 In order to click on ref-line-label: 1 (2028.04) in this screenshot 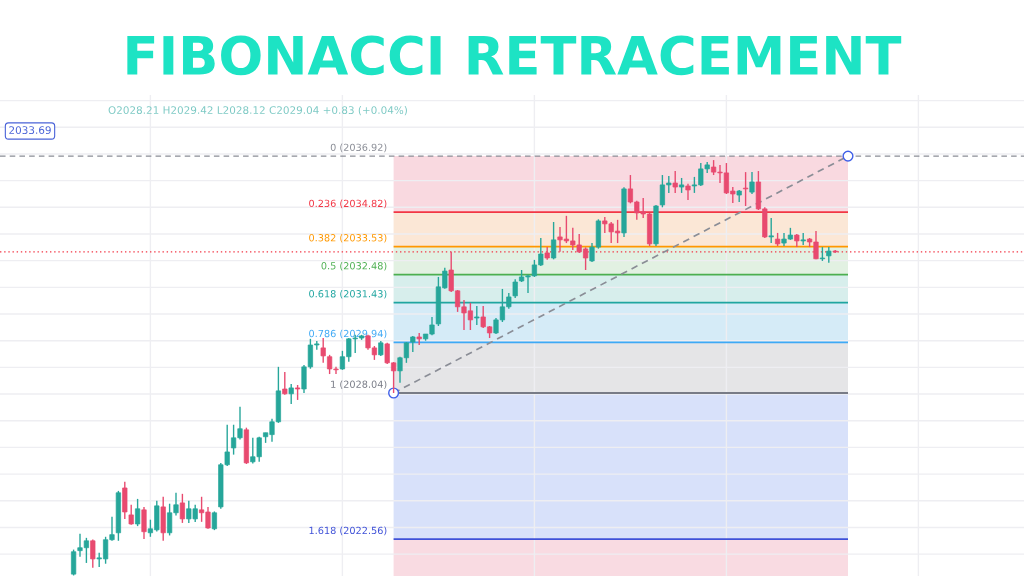, I will do `click(359, 385)`.